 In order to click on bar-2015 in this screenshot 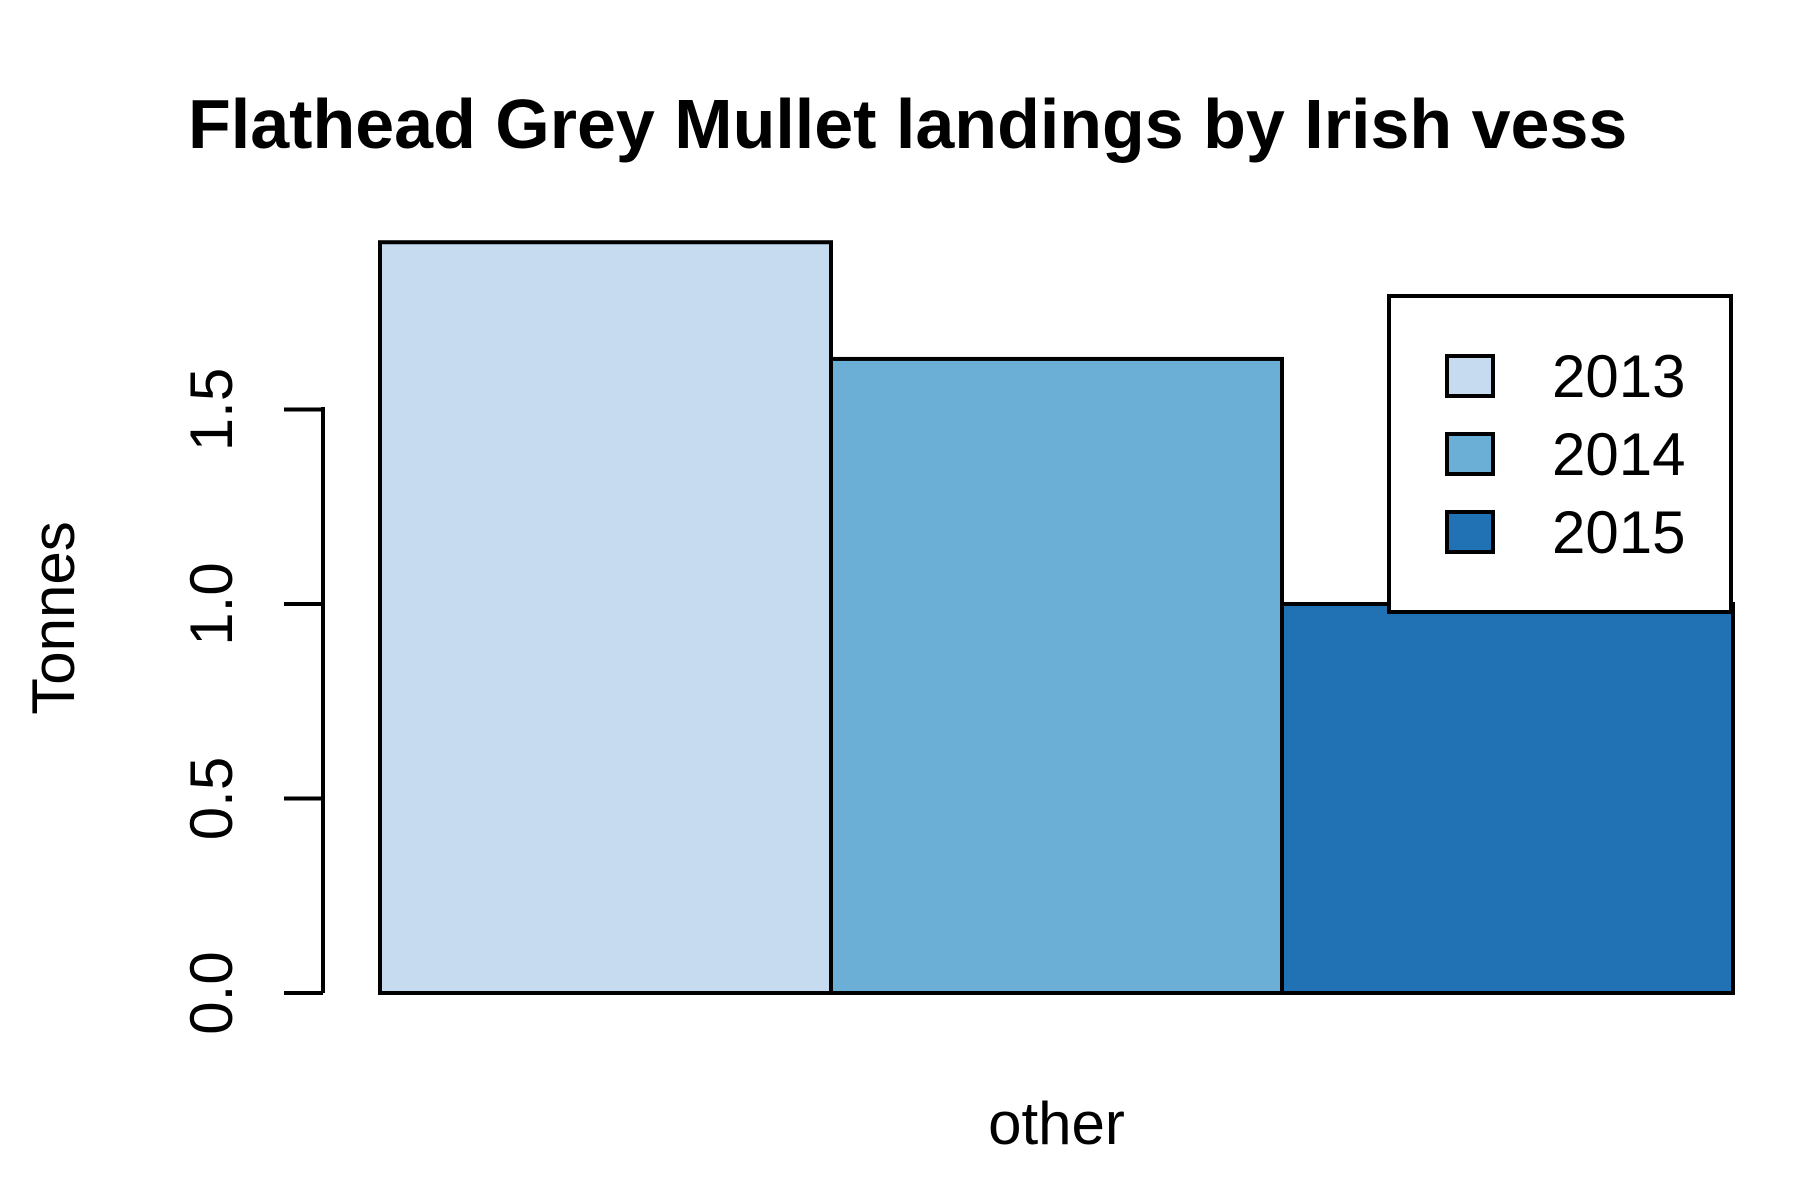, I will do `click(1507, 798)`.